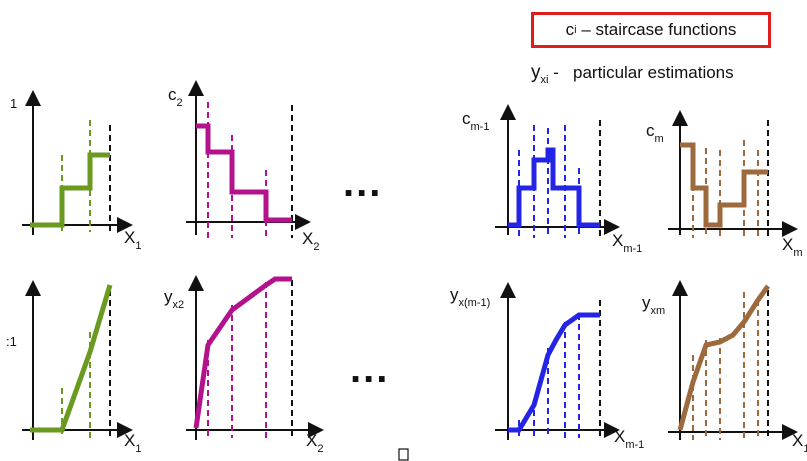 The width and height of the screenshot is (807, 461). I want to click on legend-estimations-text: - particular estimations, so click(641, 72).